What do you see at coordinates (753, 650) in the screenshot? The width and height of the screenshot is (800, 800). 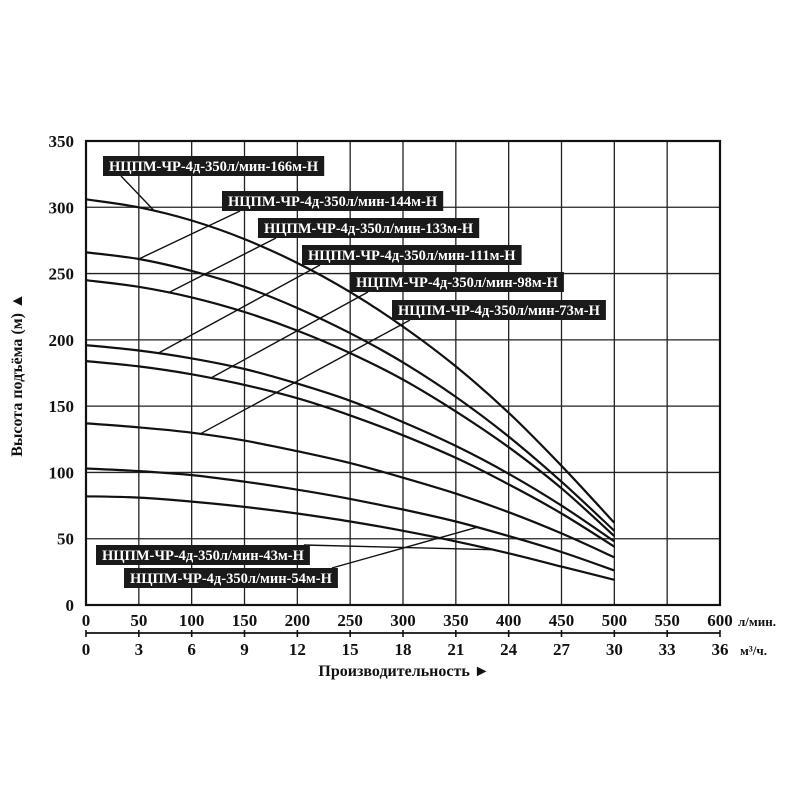 I see `x-unit-secondary: м³/ч.` at bounding box center [753, 650].